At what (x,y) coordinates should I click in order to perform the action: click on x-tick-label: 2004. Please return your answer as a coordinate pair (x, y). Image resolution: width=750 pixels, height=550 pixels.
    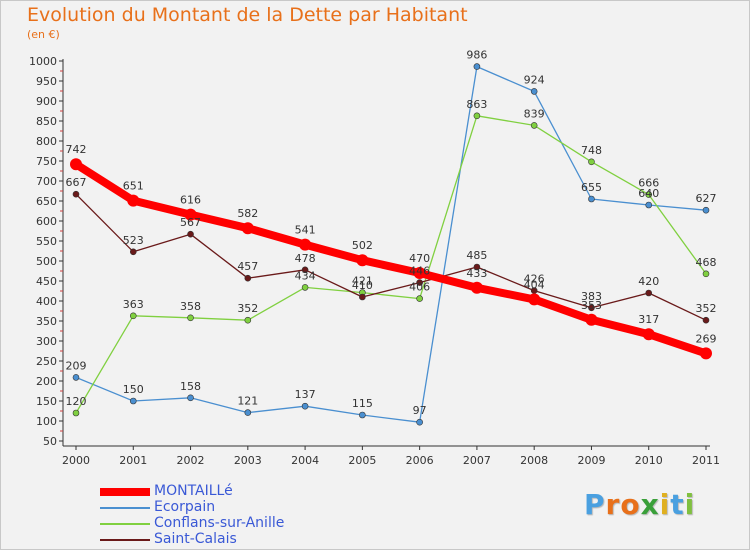
    Looking at the image, I should click on (305, 460).